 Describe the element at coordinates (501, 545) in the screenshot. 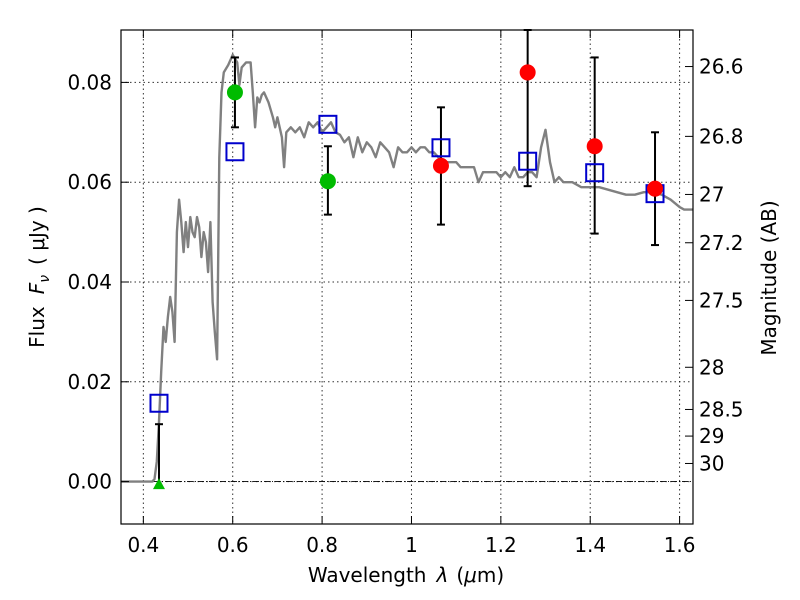

I see `x-tick-label: 1.2` at that location.